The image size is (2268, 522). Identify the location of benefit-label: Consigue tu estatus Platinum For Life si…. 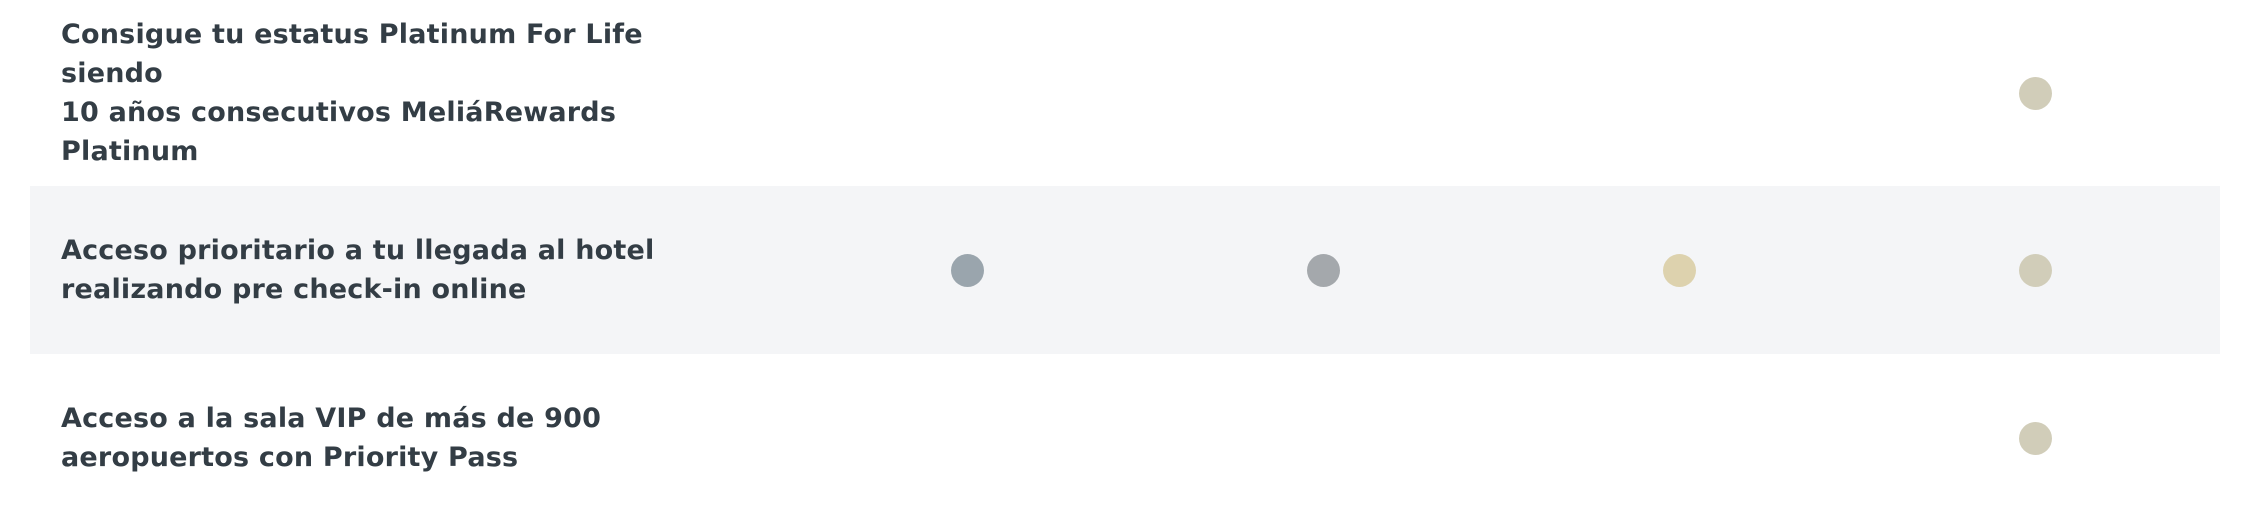
(352, 93).